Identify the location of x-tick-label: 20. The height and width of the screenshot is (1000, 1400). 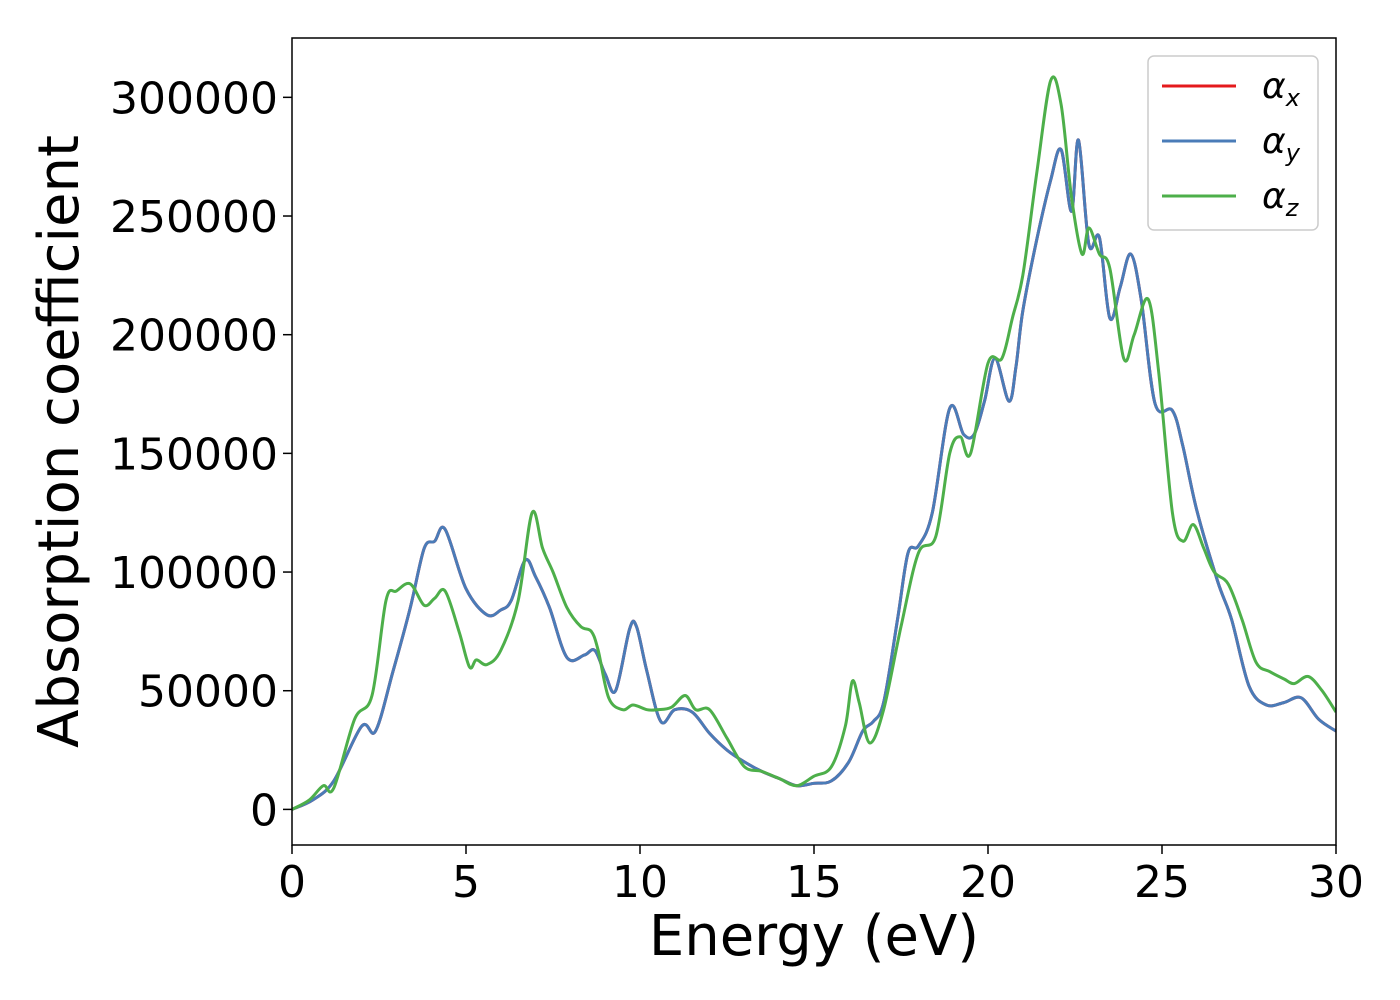
(988, 882).